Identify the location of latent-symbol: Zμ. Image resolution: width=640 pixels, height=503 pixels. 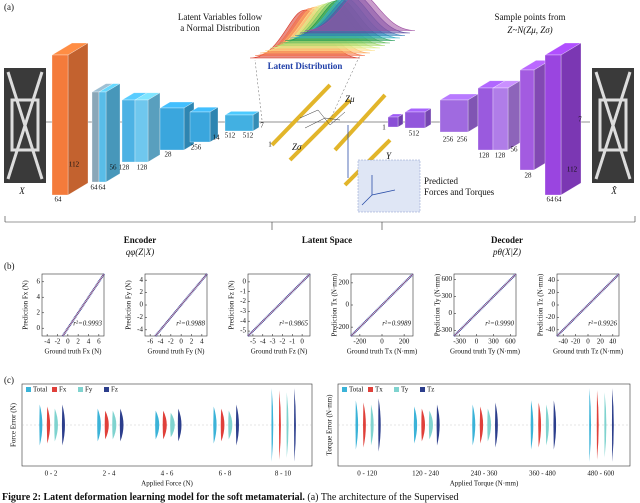
(350, 99).